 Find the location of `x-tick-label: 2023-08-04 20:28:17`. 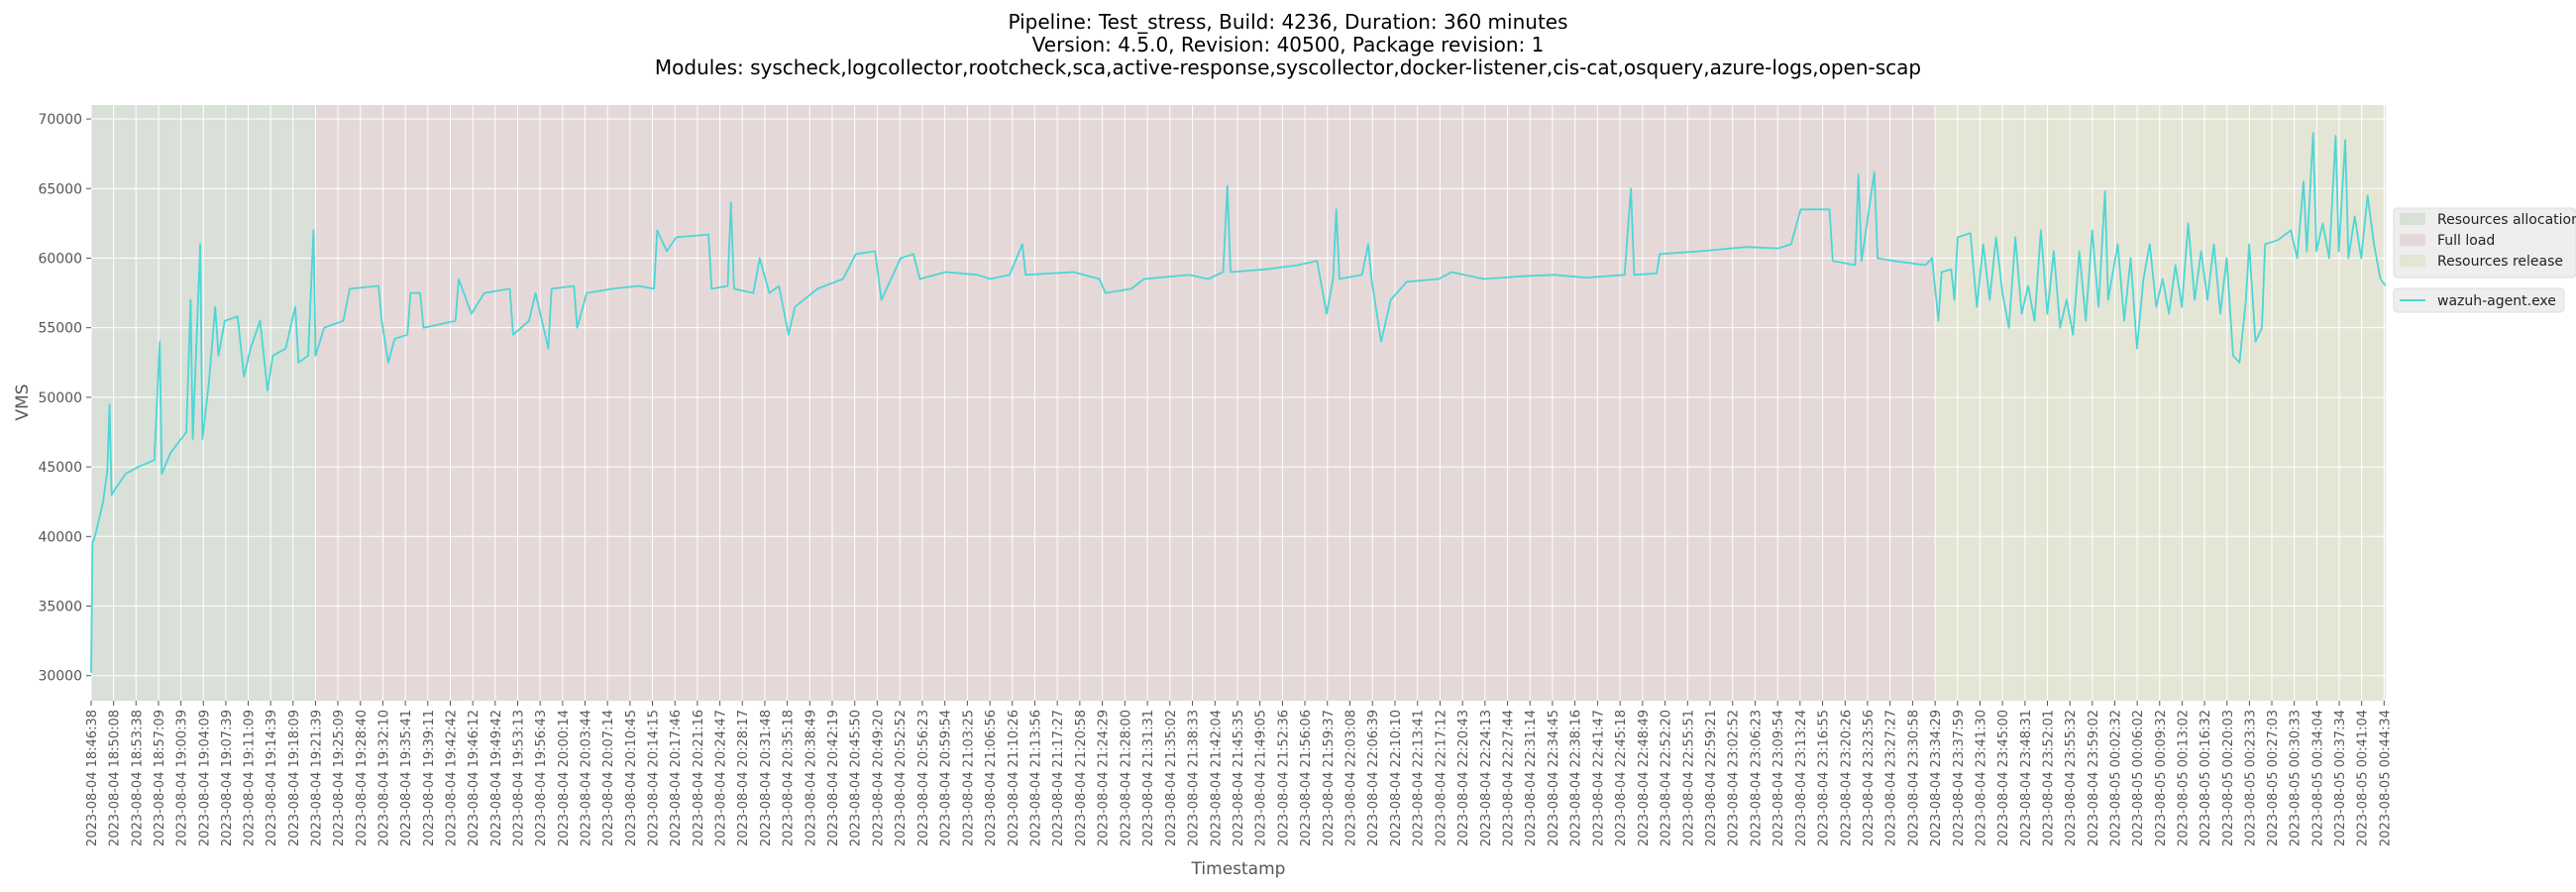

x-tick-label: 2023-08-04 20:28:17 is located at coordinates (744, 778).